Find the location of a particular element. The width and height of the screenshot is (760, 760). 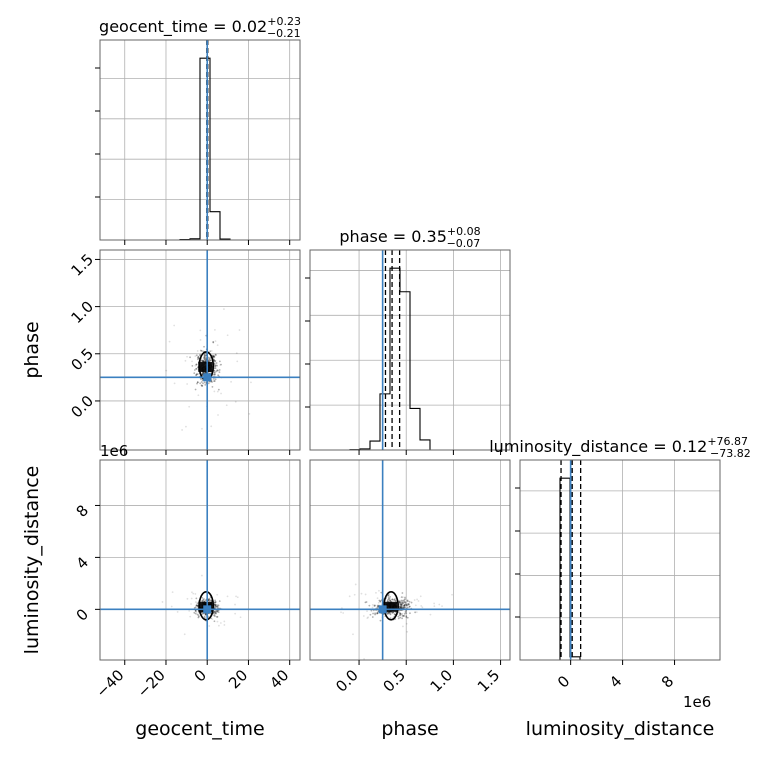

panel-border is located at coordinates (620, 560).